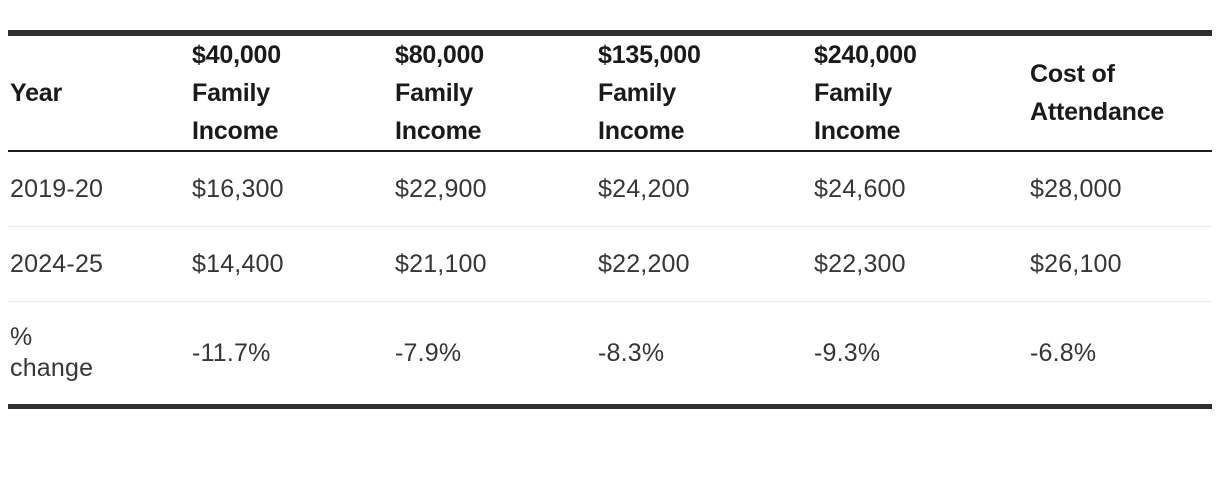 The height and width of the screenshot is (484, 1220). Describe the element at coordinates (1076, 188) in the screenshot. I see `cell-2019-20-cost: $28,000` at that location.